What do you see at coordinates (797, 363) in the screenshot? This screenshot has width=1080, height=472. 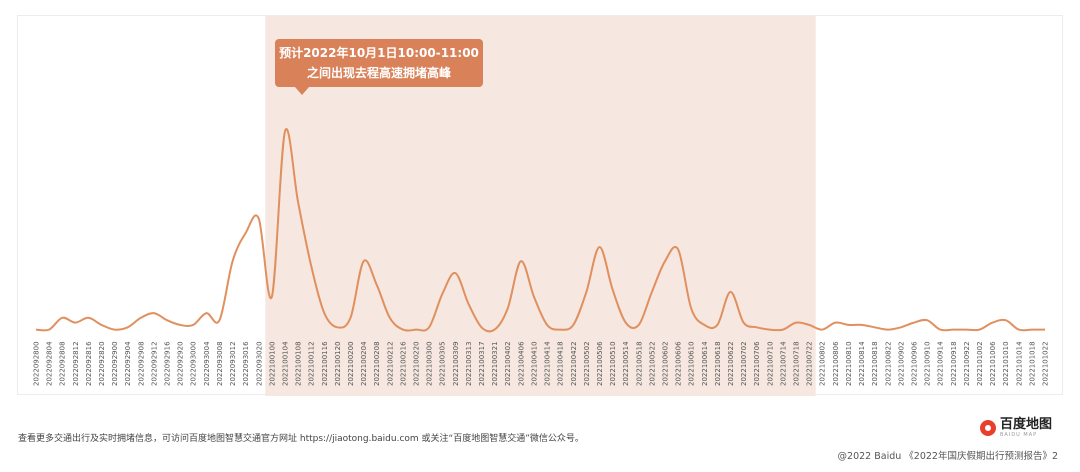 I see `x-tick-label: 2022100718` at bounding box center [797, 363].